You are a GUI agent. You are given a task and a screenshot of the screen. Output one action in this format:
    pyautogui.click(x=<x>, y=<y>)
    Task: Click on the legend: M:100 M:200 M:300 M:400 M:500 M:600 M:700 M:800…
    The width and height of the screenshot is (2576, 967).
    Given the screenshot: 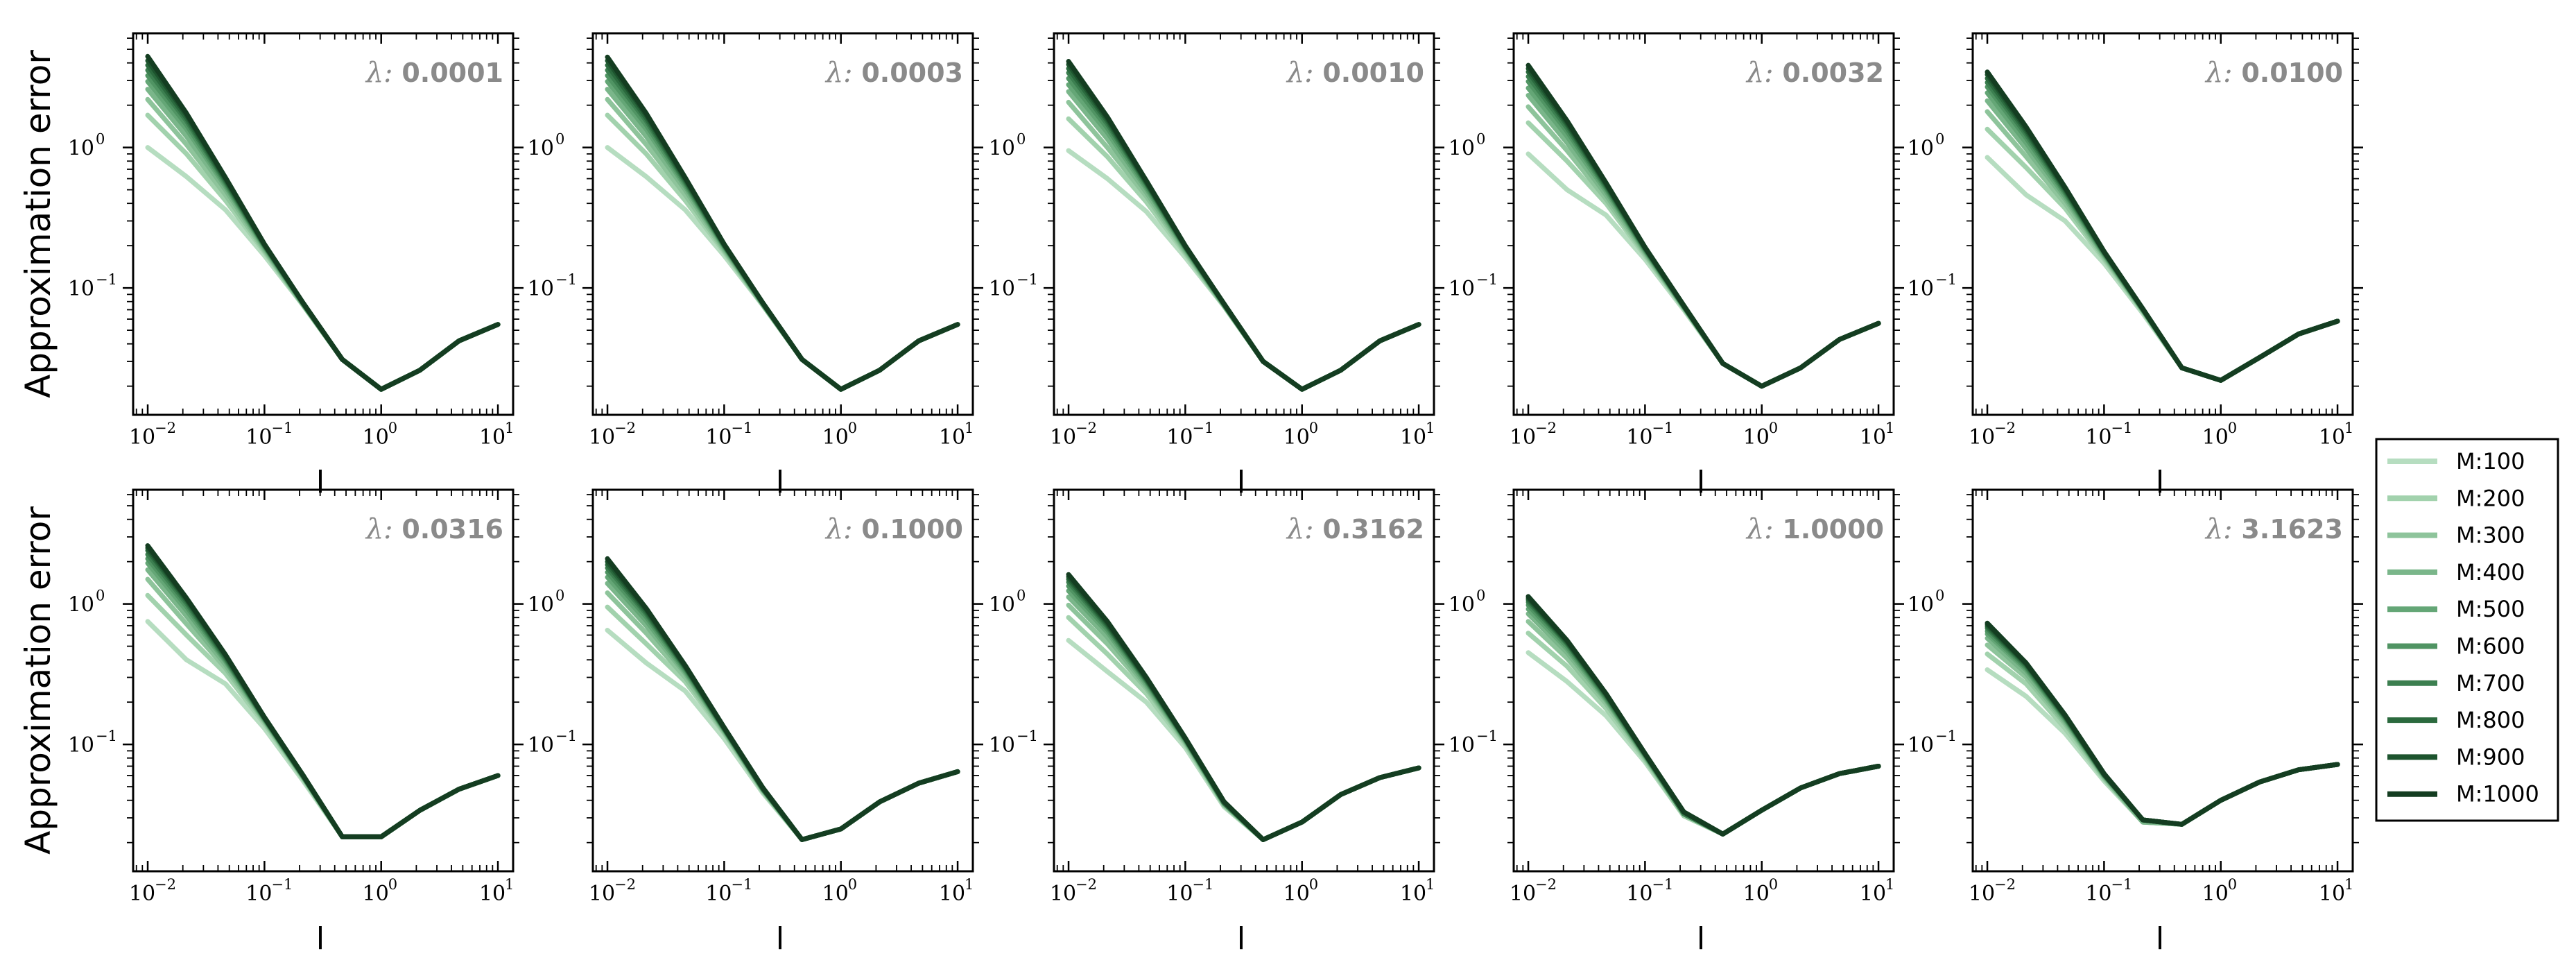 What is the action you would take?
    pyautogui.click(x=2467, y=630)
    